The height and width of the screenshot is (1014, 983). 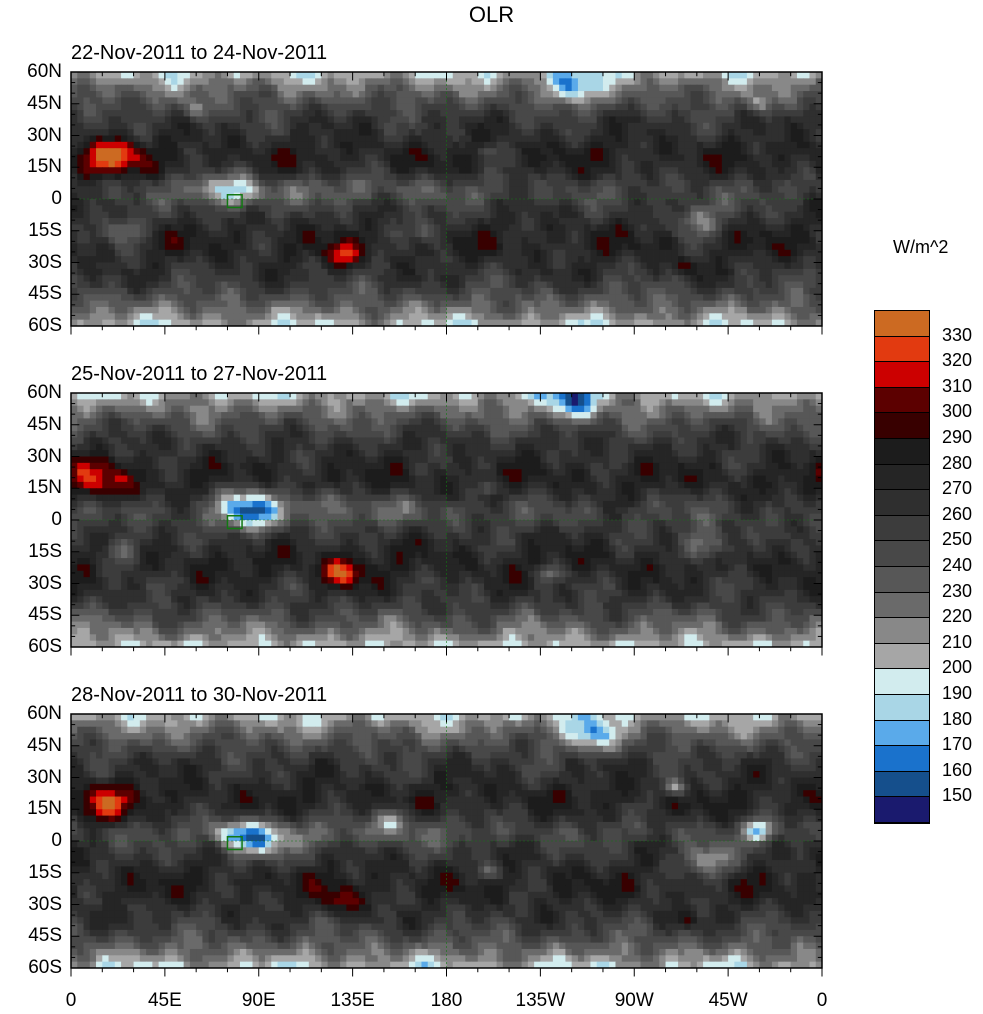 What do you see at coordinates (902, 477) in the screenshot?
I see `colorbar-box` at bounding box center [902, 477].